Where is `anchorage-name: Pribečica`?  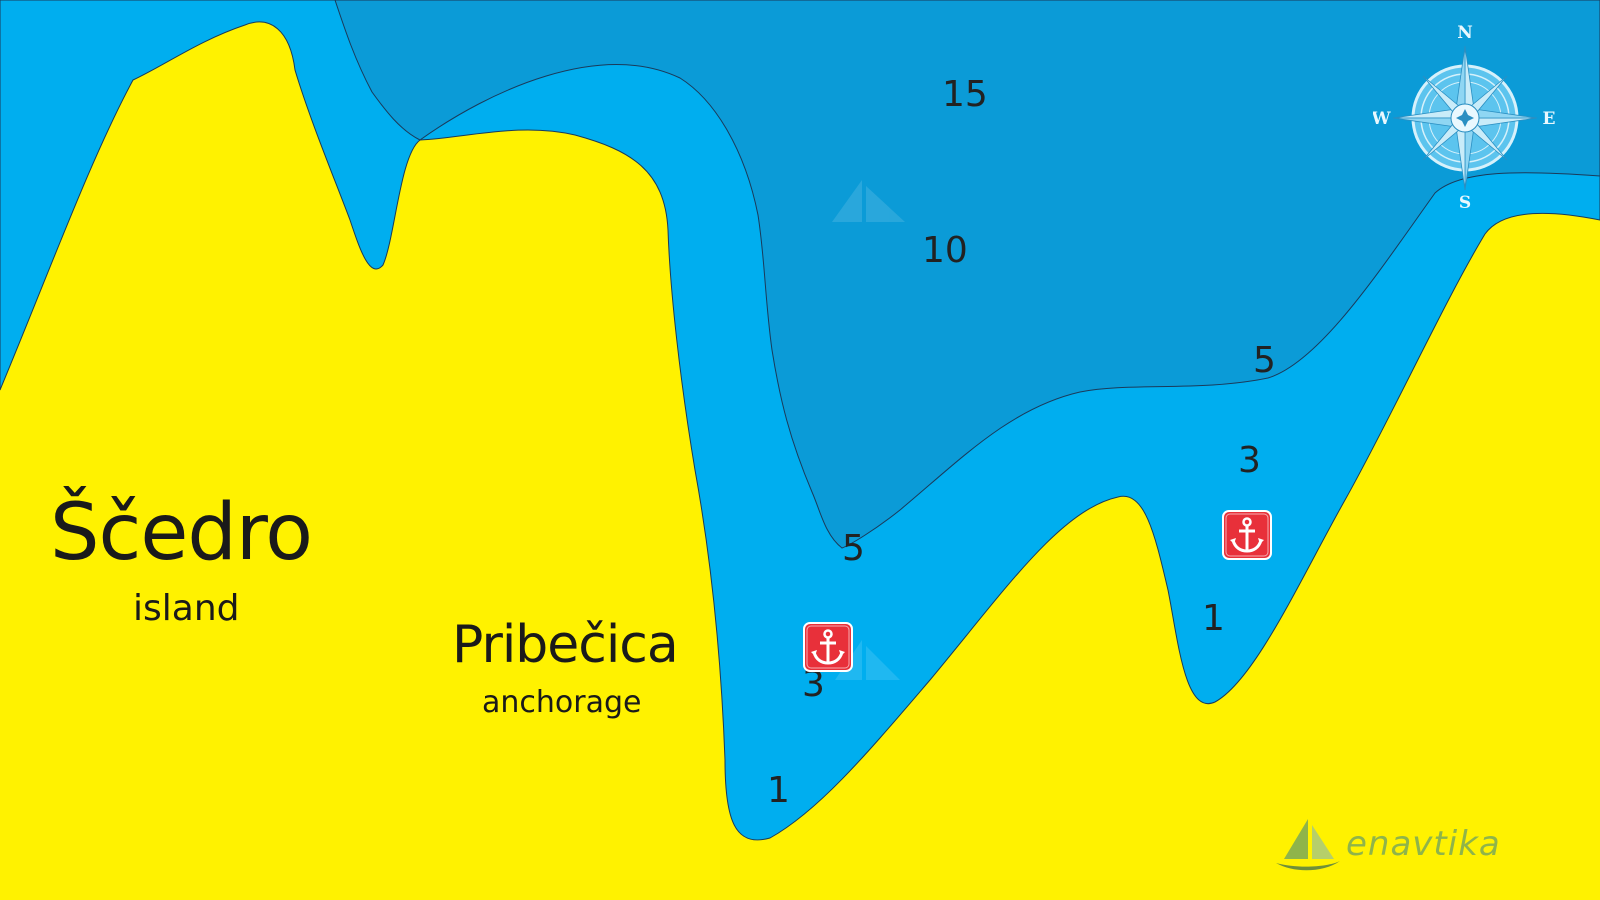 anchorage-name: Pribečica is located at coordinates (565, 645).